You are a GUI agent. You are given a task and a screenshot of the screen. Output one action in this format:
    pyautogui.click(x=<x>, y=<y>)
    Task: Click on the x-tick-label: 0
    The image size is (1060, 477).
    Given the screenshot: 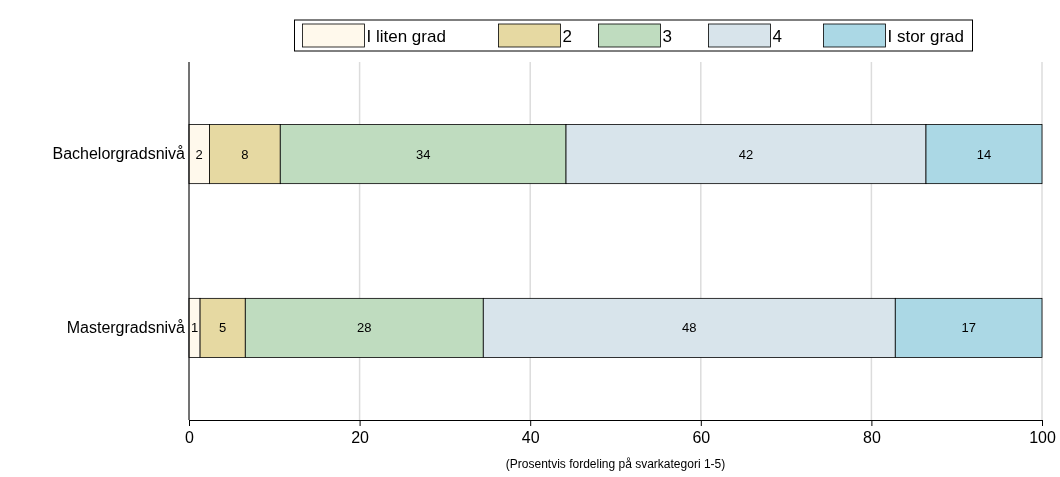 What is the action you would take?
    pyautogui.click(x=190, y=438)
    